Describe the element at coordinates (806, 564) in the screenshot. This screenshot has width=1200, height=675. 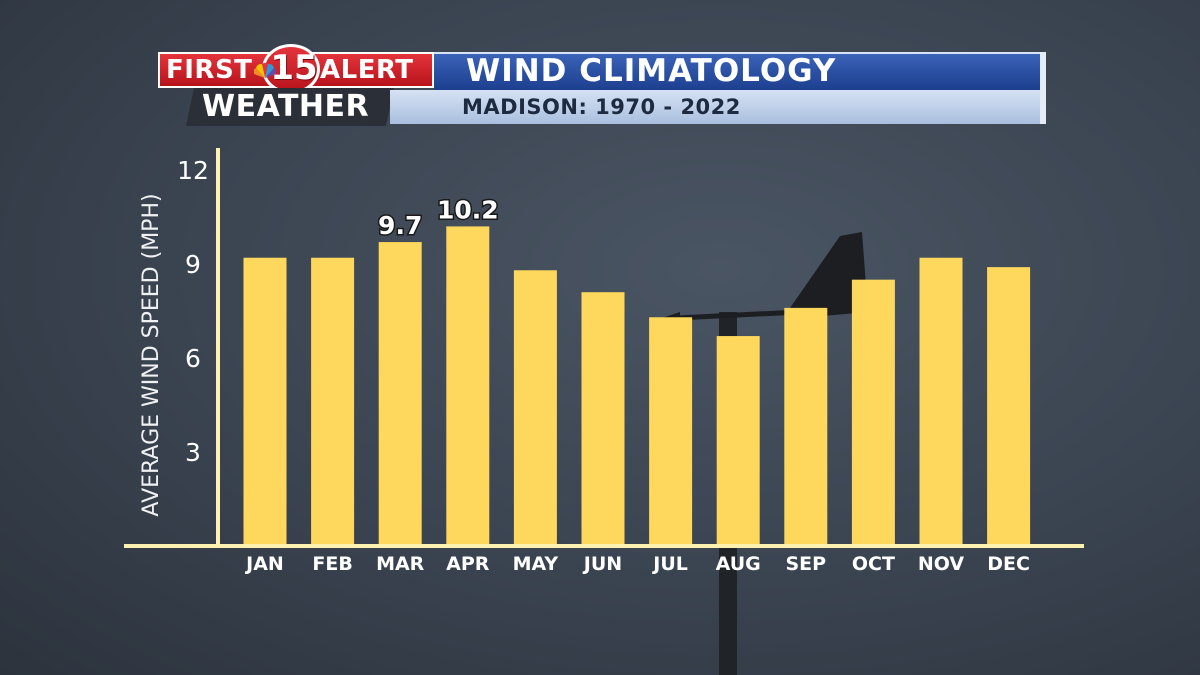
I see `x-tick-label: SEP` at that location.